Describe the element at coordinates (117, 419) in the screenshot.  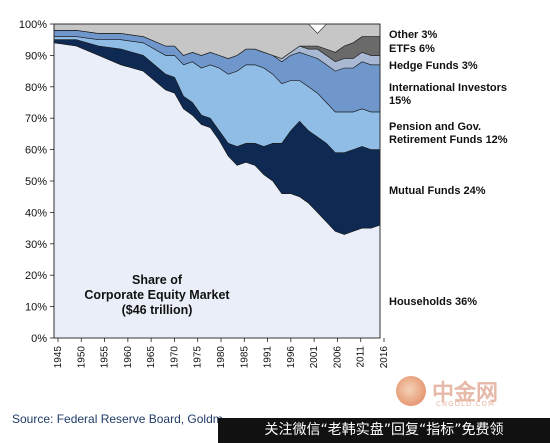
I see `source-note: Source: Federal Reserve Board, Goldm` at that location.